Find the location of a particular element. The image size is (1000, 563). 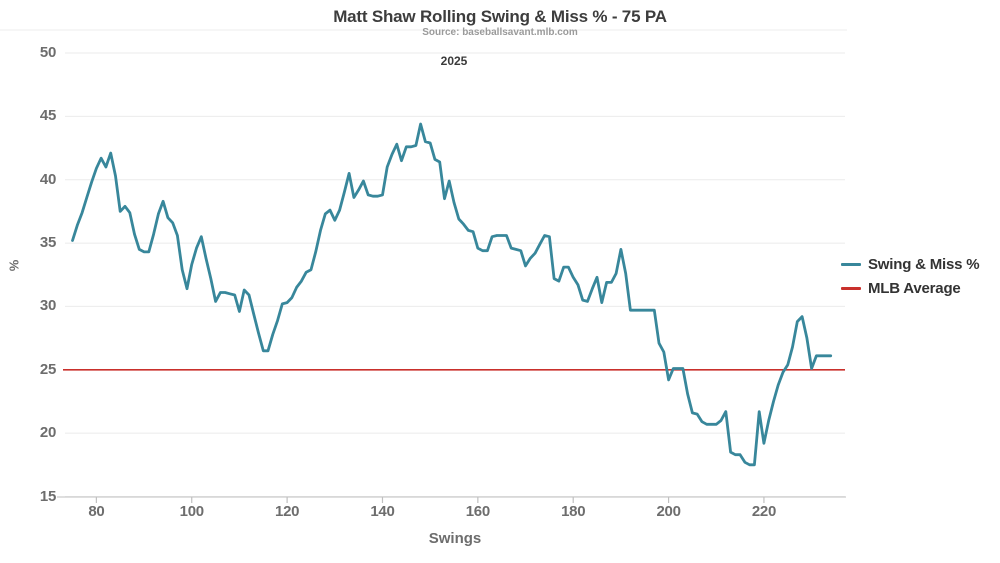

x-axis-title: Swings is located at coordinates (455, 538).